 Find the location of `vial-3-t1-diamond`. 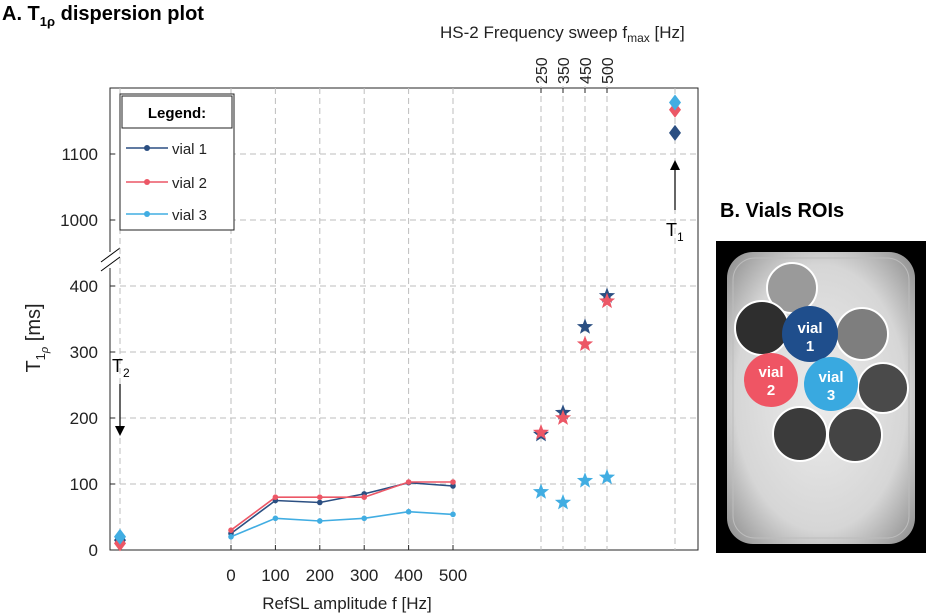

vial-3-t1-diamond is located at coordinates (675, 102).